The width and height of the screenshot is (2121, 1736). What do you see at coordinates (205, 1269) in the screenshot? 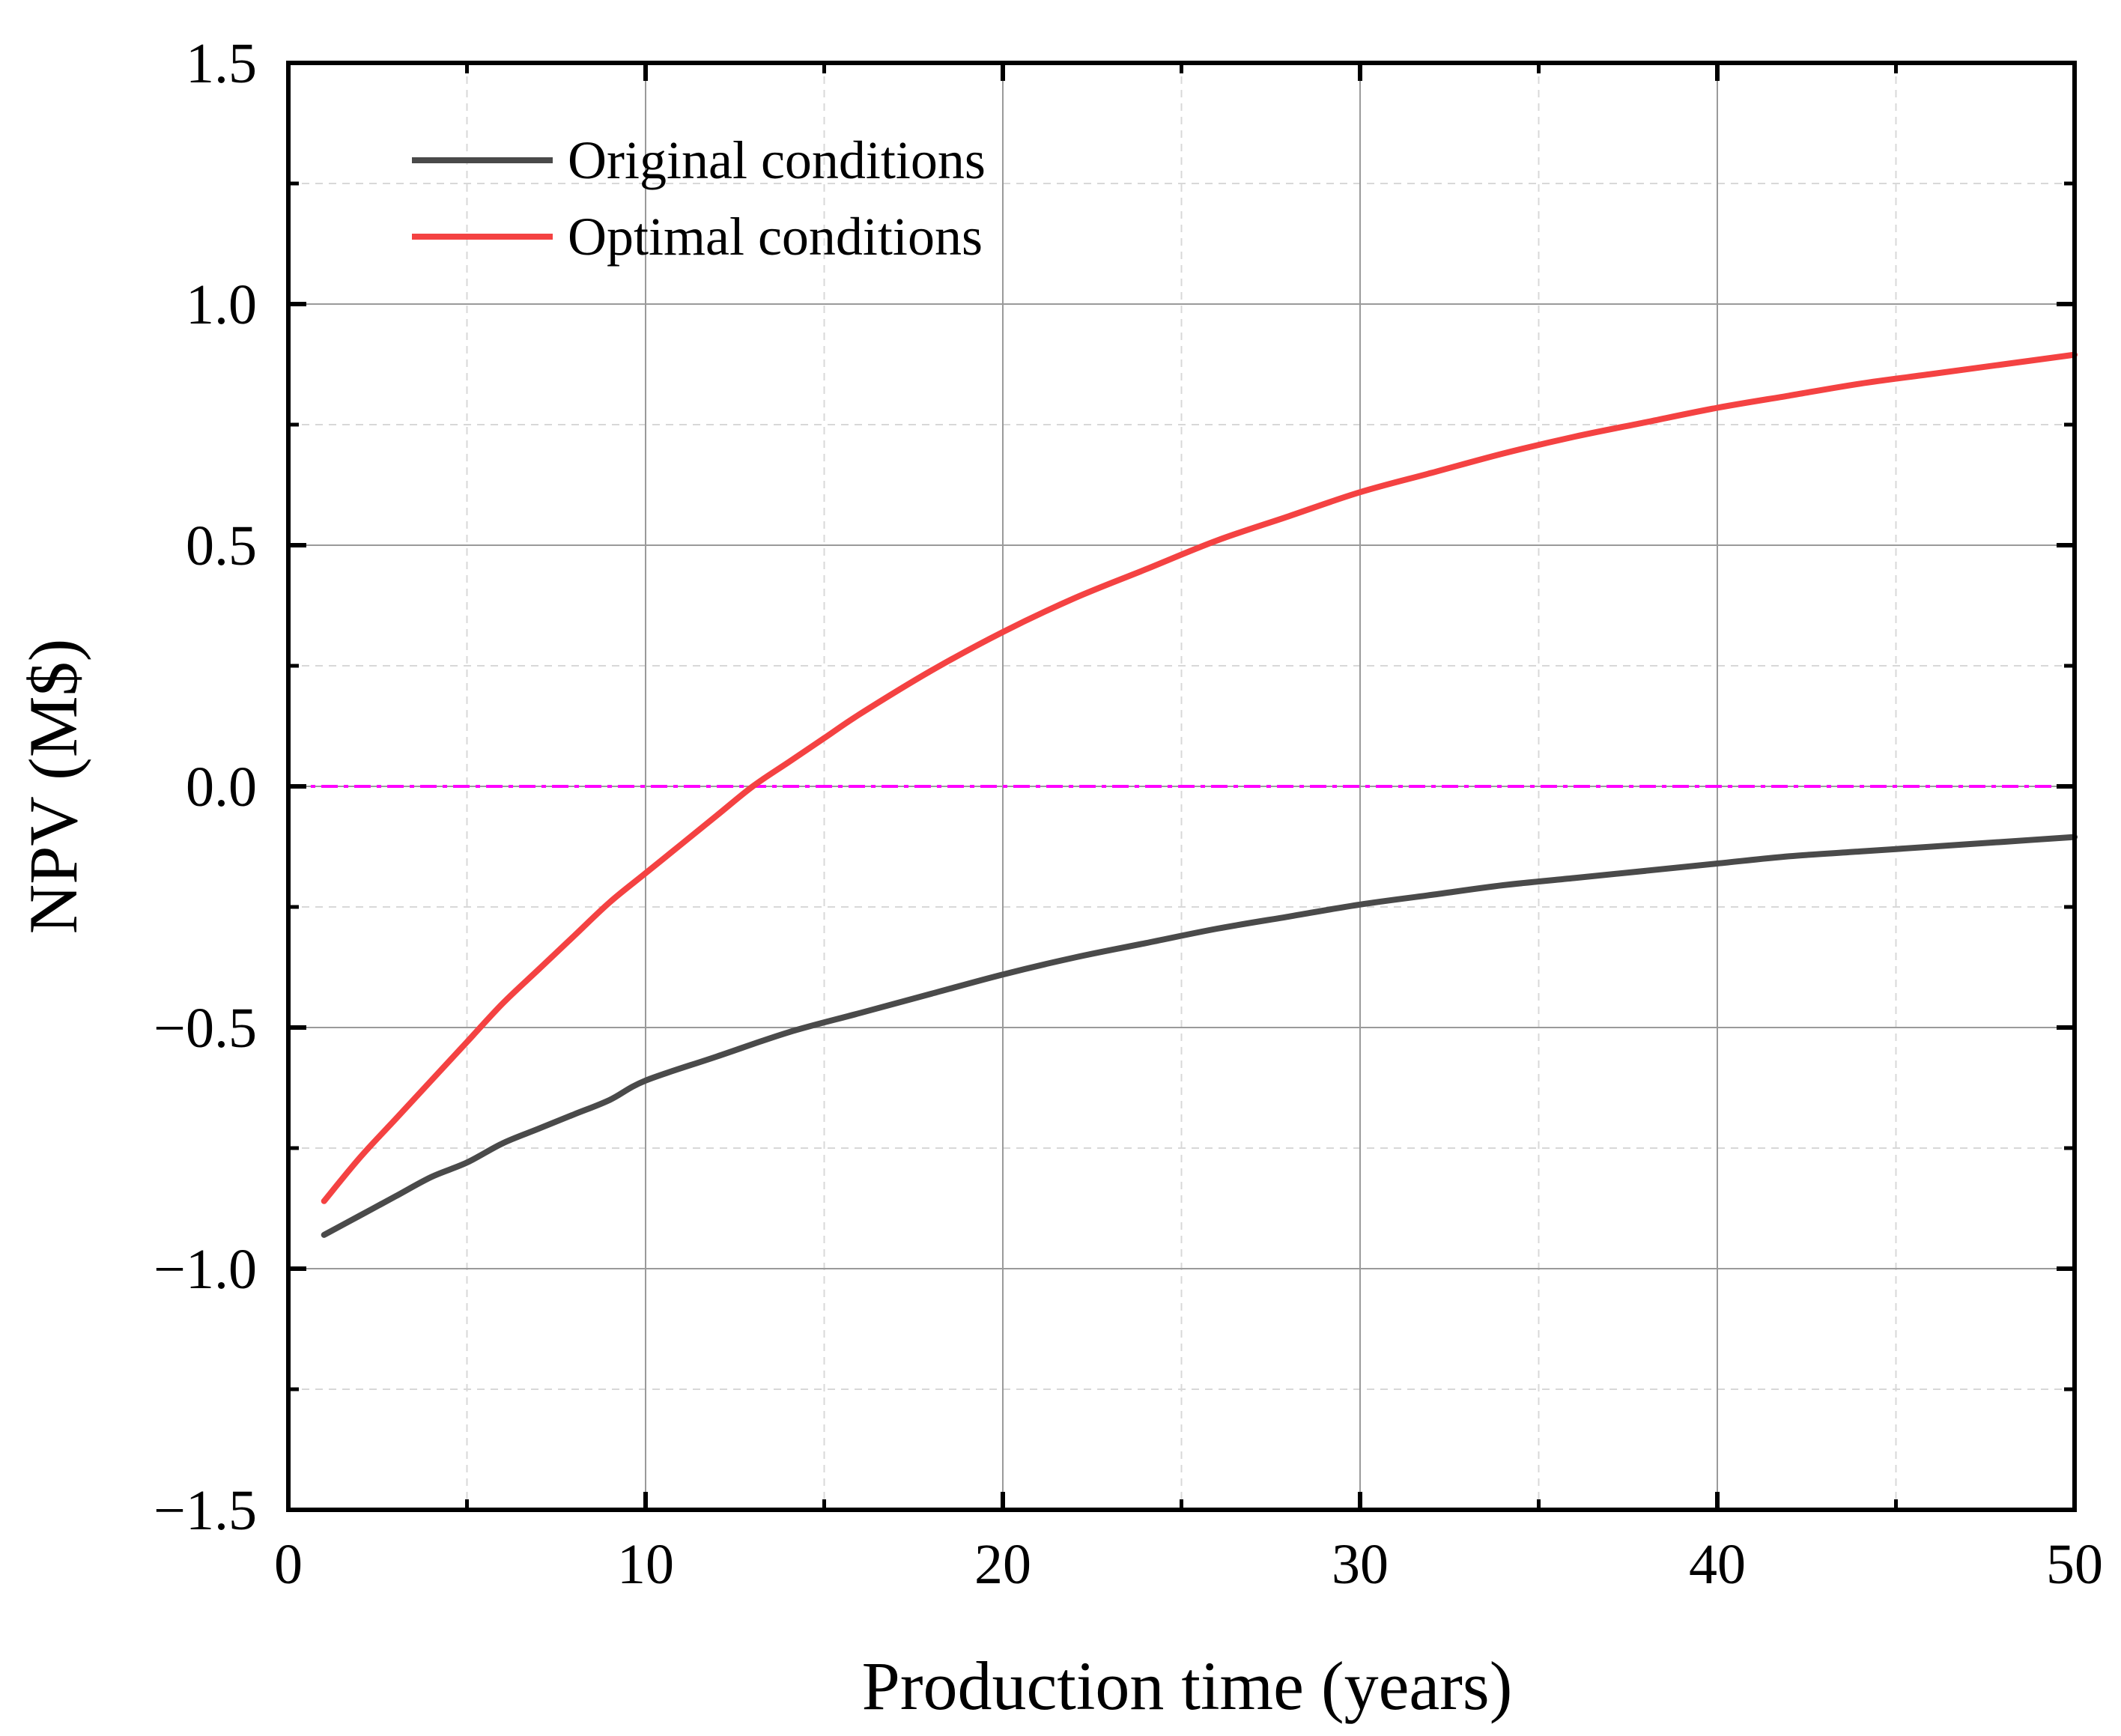
I see `y-tick-label: −1.0` at bounding box center [205, 1269].